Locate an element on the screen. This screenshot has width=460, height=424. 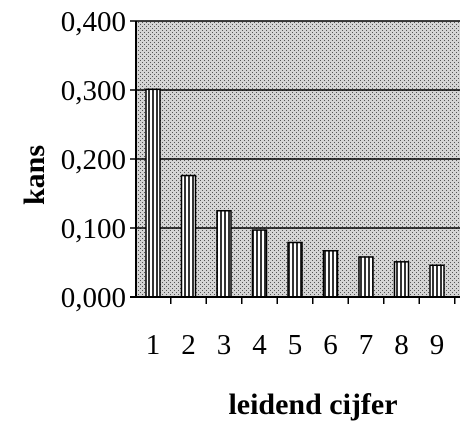
y-tick-label: 0,100 is located at coordinates (93, 229).